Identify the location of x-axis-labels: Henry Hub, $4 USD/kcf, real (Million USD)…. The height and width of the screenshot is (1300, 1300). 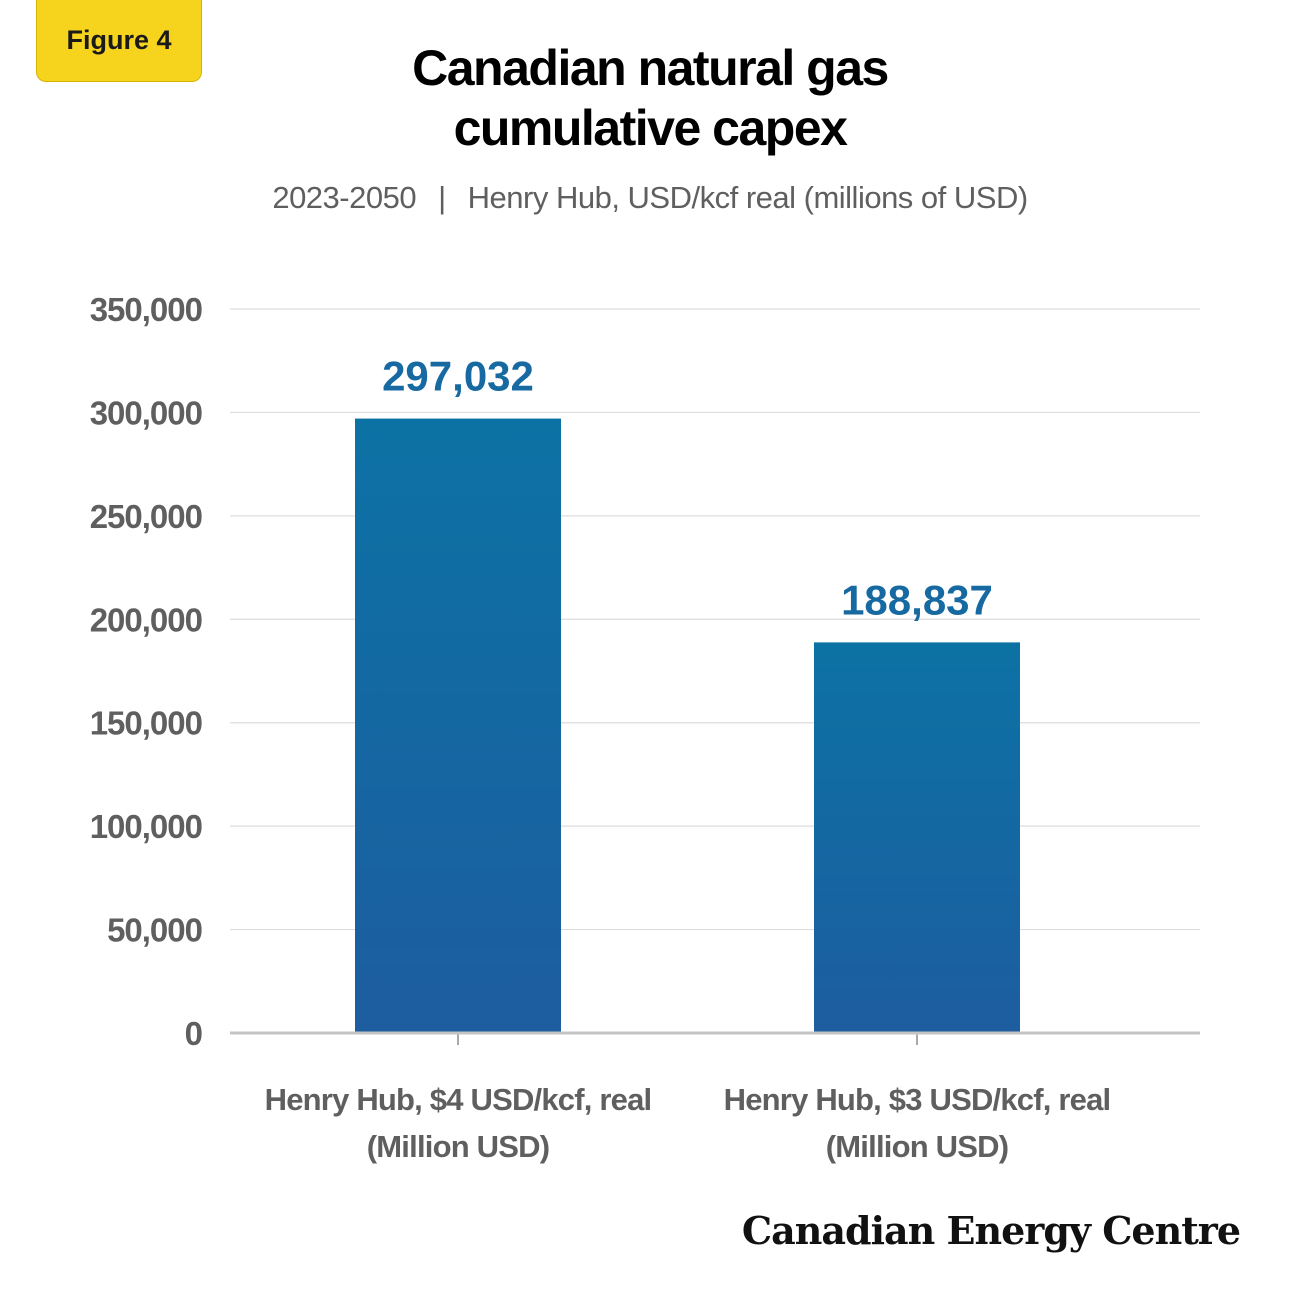
(688, 1123).